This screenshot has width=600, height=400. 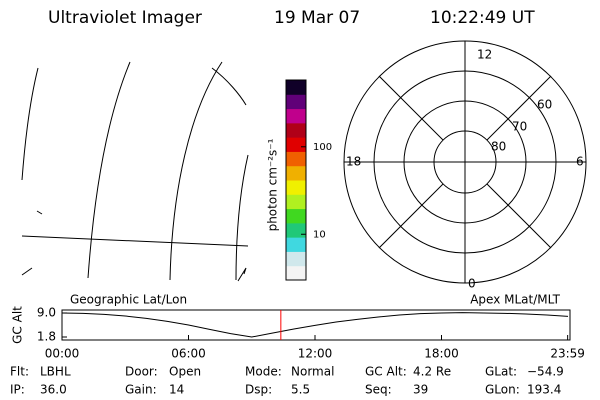 I want to click on field-label: IP:, so click(x=17, y=390).